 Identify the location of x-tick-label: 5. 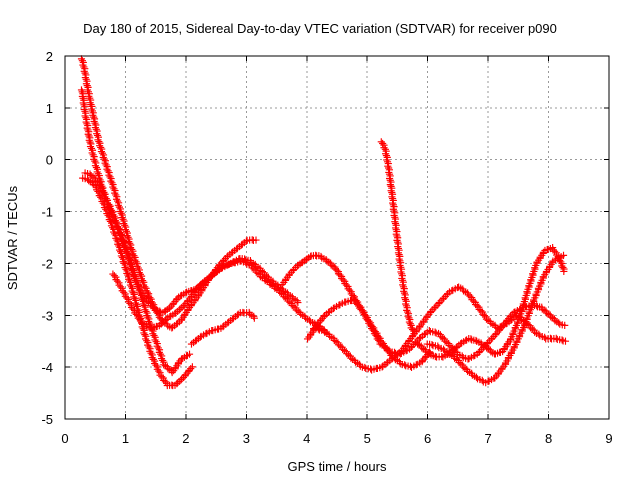
(367, 438).